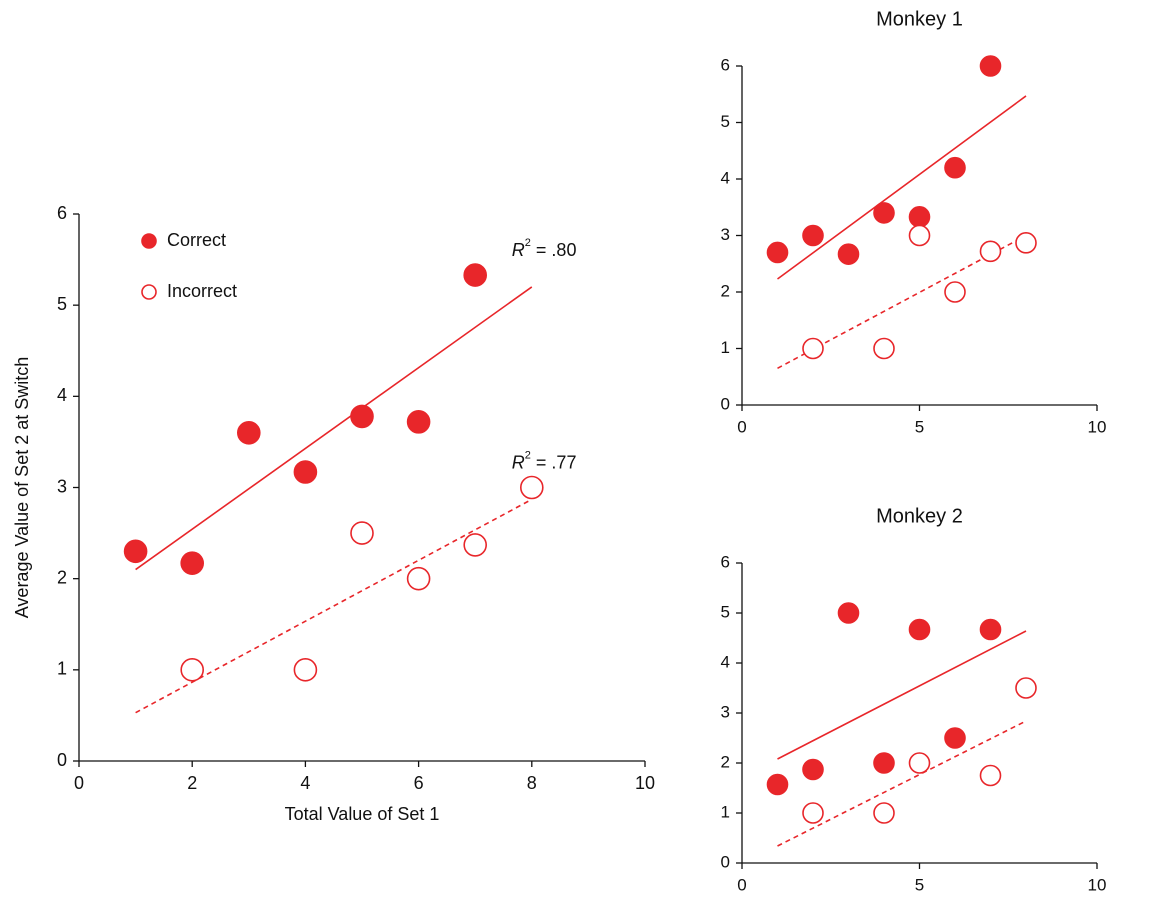 This screenshot has height=901, width=1163. I want to click on r-value: = .80, so click(554, 250).